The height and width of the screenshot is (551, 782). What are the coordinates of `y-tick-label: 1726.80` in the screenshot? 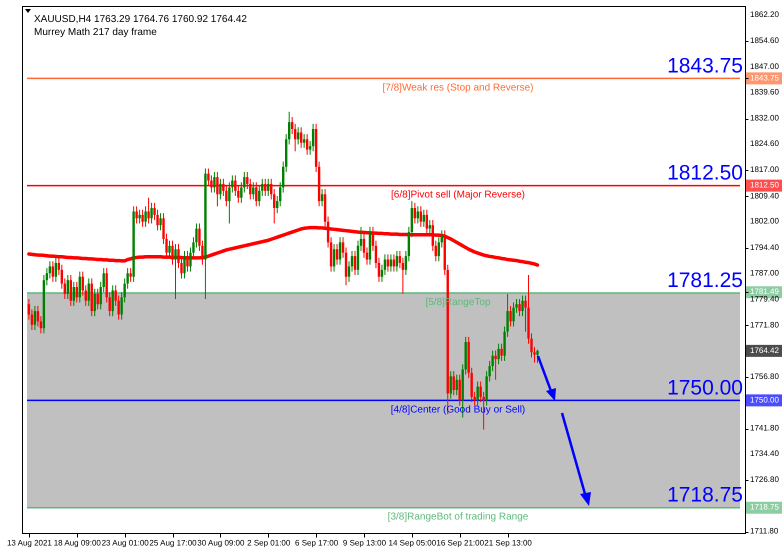 It's located at (765, 479).